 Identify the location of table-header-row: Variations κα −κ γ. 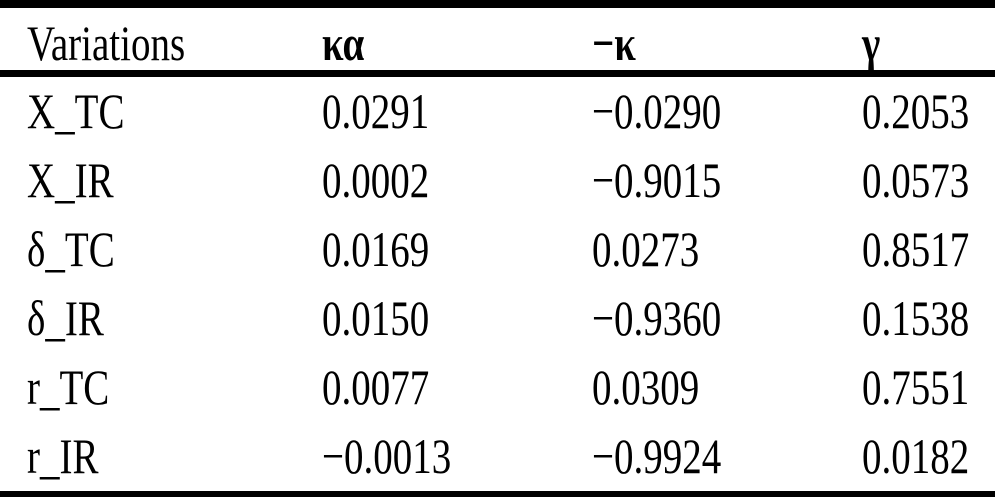
(497, 39).